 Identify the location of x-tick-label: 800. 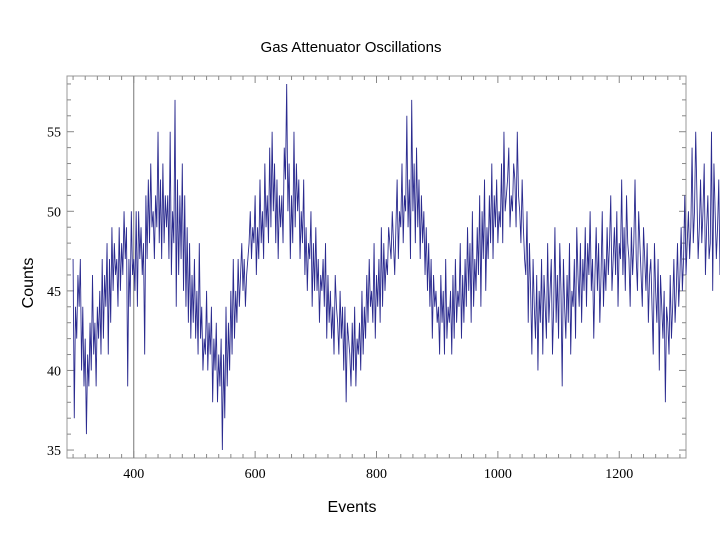
(376, 474).